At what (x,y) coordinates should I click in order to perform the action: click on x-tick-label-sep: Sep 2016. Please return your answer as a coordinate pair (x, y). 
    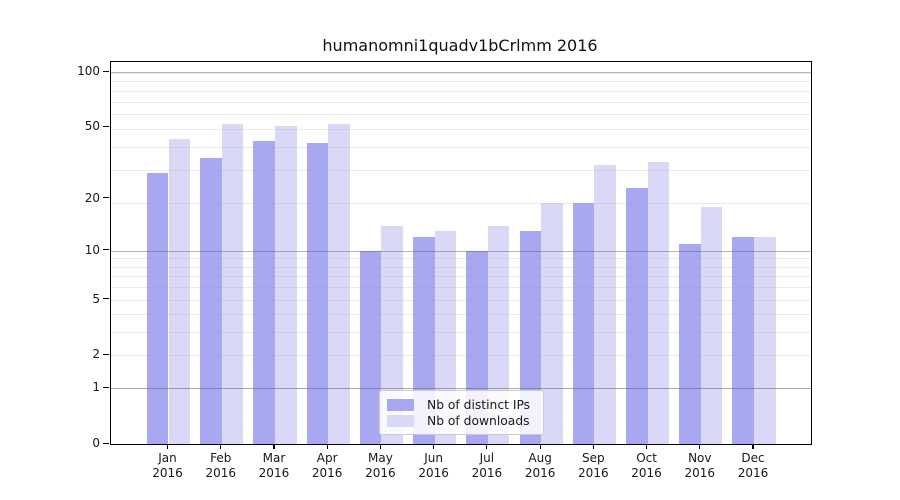
    Looking at the image, I should click on (593, 465).